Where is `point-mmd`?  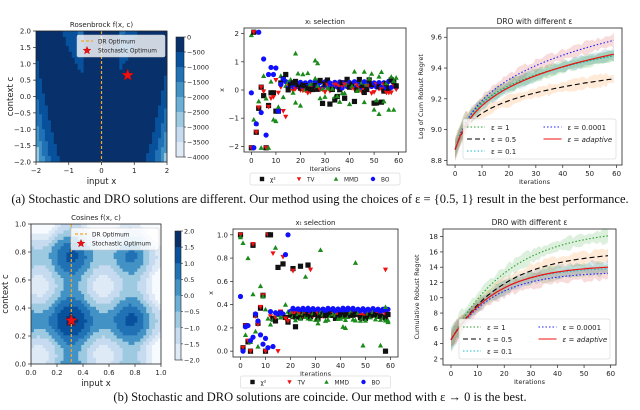
point-mmd is located at coordinates (298, 73).